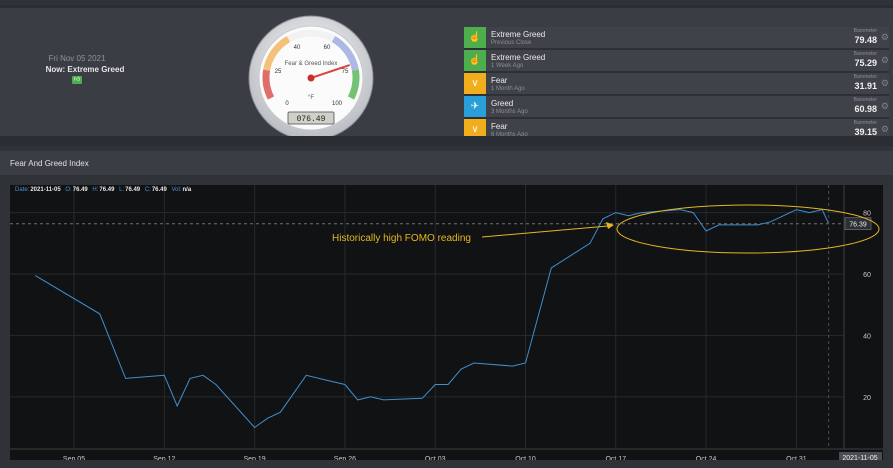 The height and width of the screenshot is (468, 893). Describe the element at coordinates (85, 69) in the screenshot. I see `current-sentiment: Now: Extreme Greed` at that location.